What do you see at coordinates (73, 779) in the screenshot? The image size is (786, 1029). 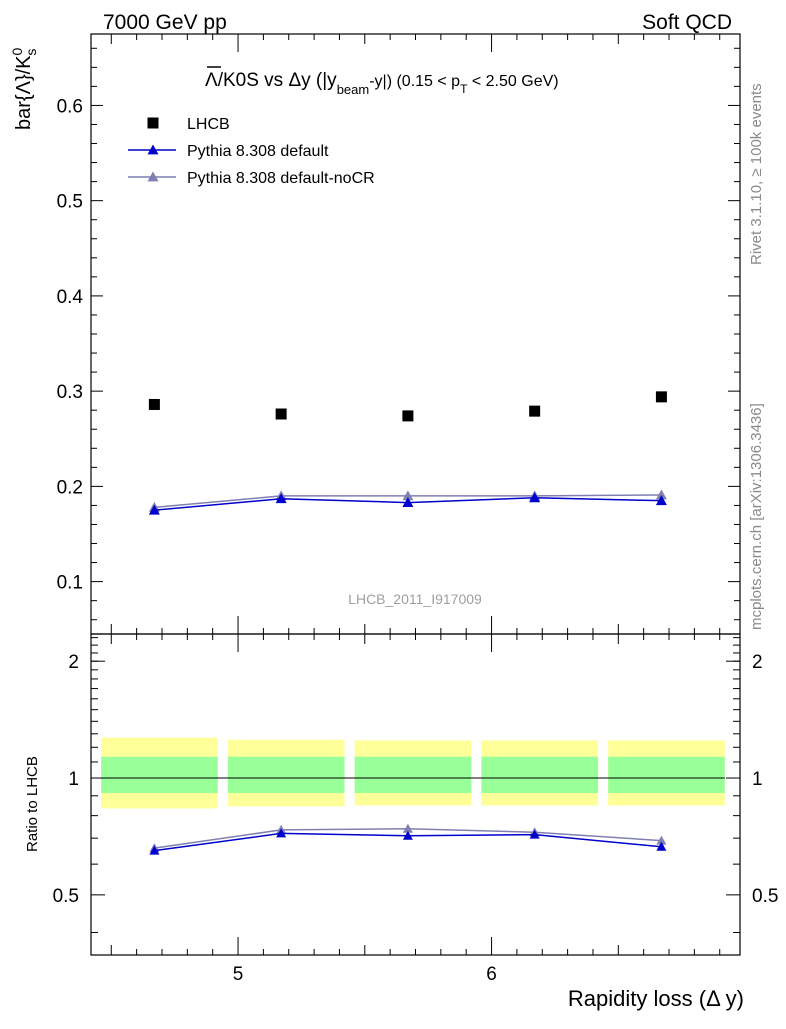 I see `ratio-y-tick-label: 1` at bounding box center [73, 779].